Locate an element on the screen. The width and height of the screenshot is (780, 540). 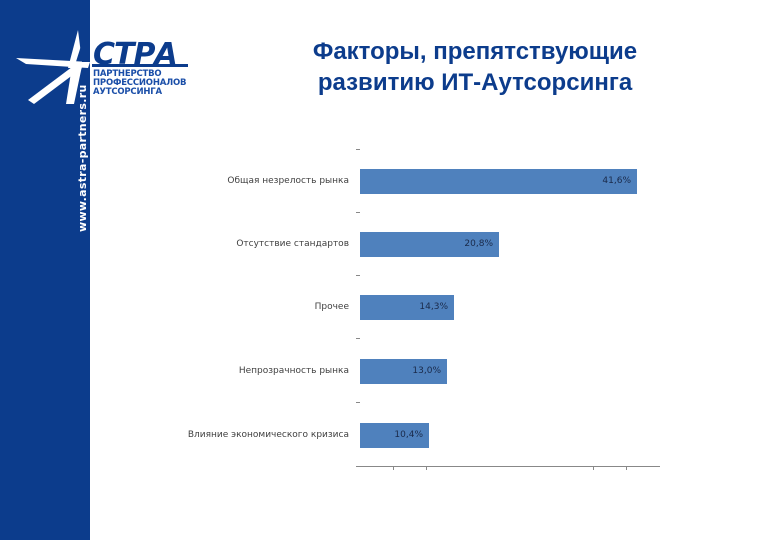
bar: 20,8% is located at coordinates (429, 244).